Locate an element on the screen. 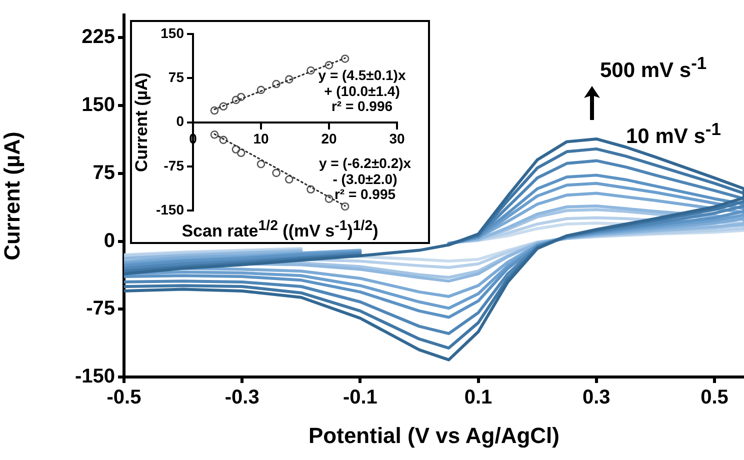 This screenshot has width=744, height=460. x-tick-label: -0.1 is located at coordinates (360, 397).